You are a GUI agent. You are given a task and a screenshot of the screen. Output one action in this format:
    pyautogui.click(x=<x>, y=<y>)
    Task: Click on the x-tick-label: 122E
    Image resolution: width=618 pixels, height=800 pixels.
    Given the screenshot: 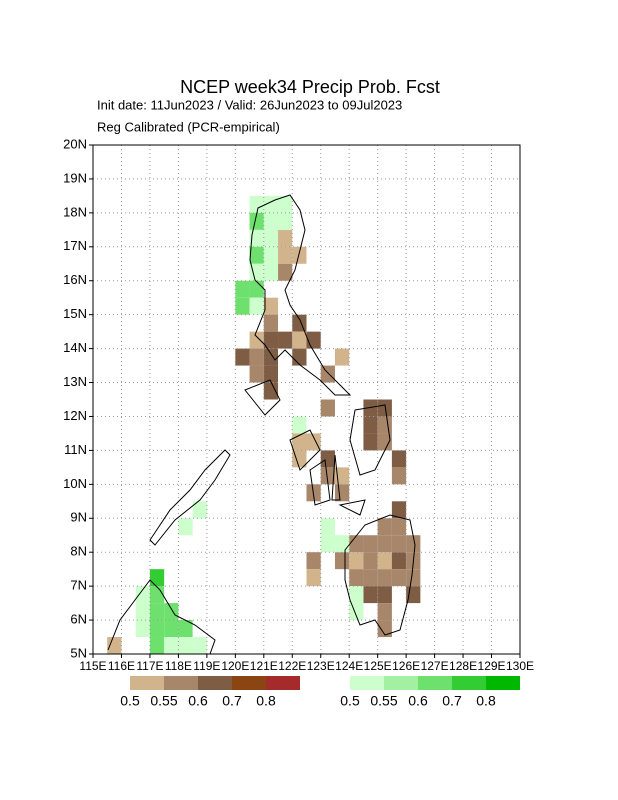 What is the action you would take?
    pyautogui.click(x=292, y=666)
    